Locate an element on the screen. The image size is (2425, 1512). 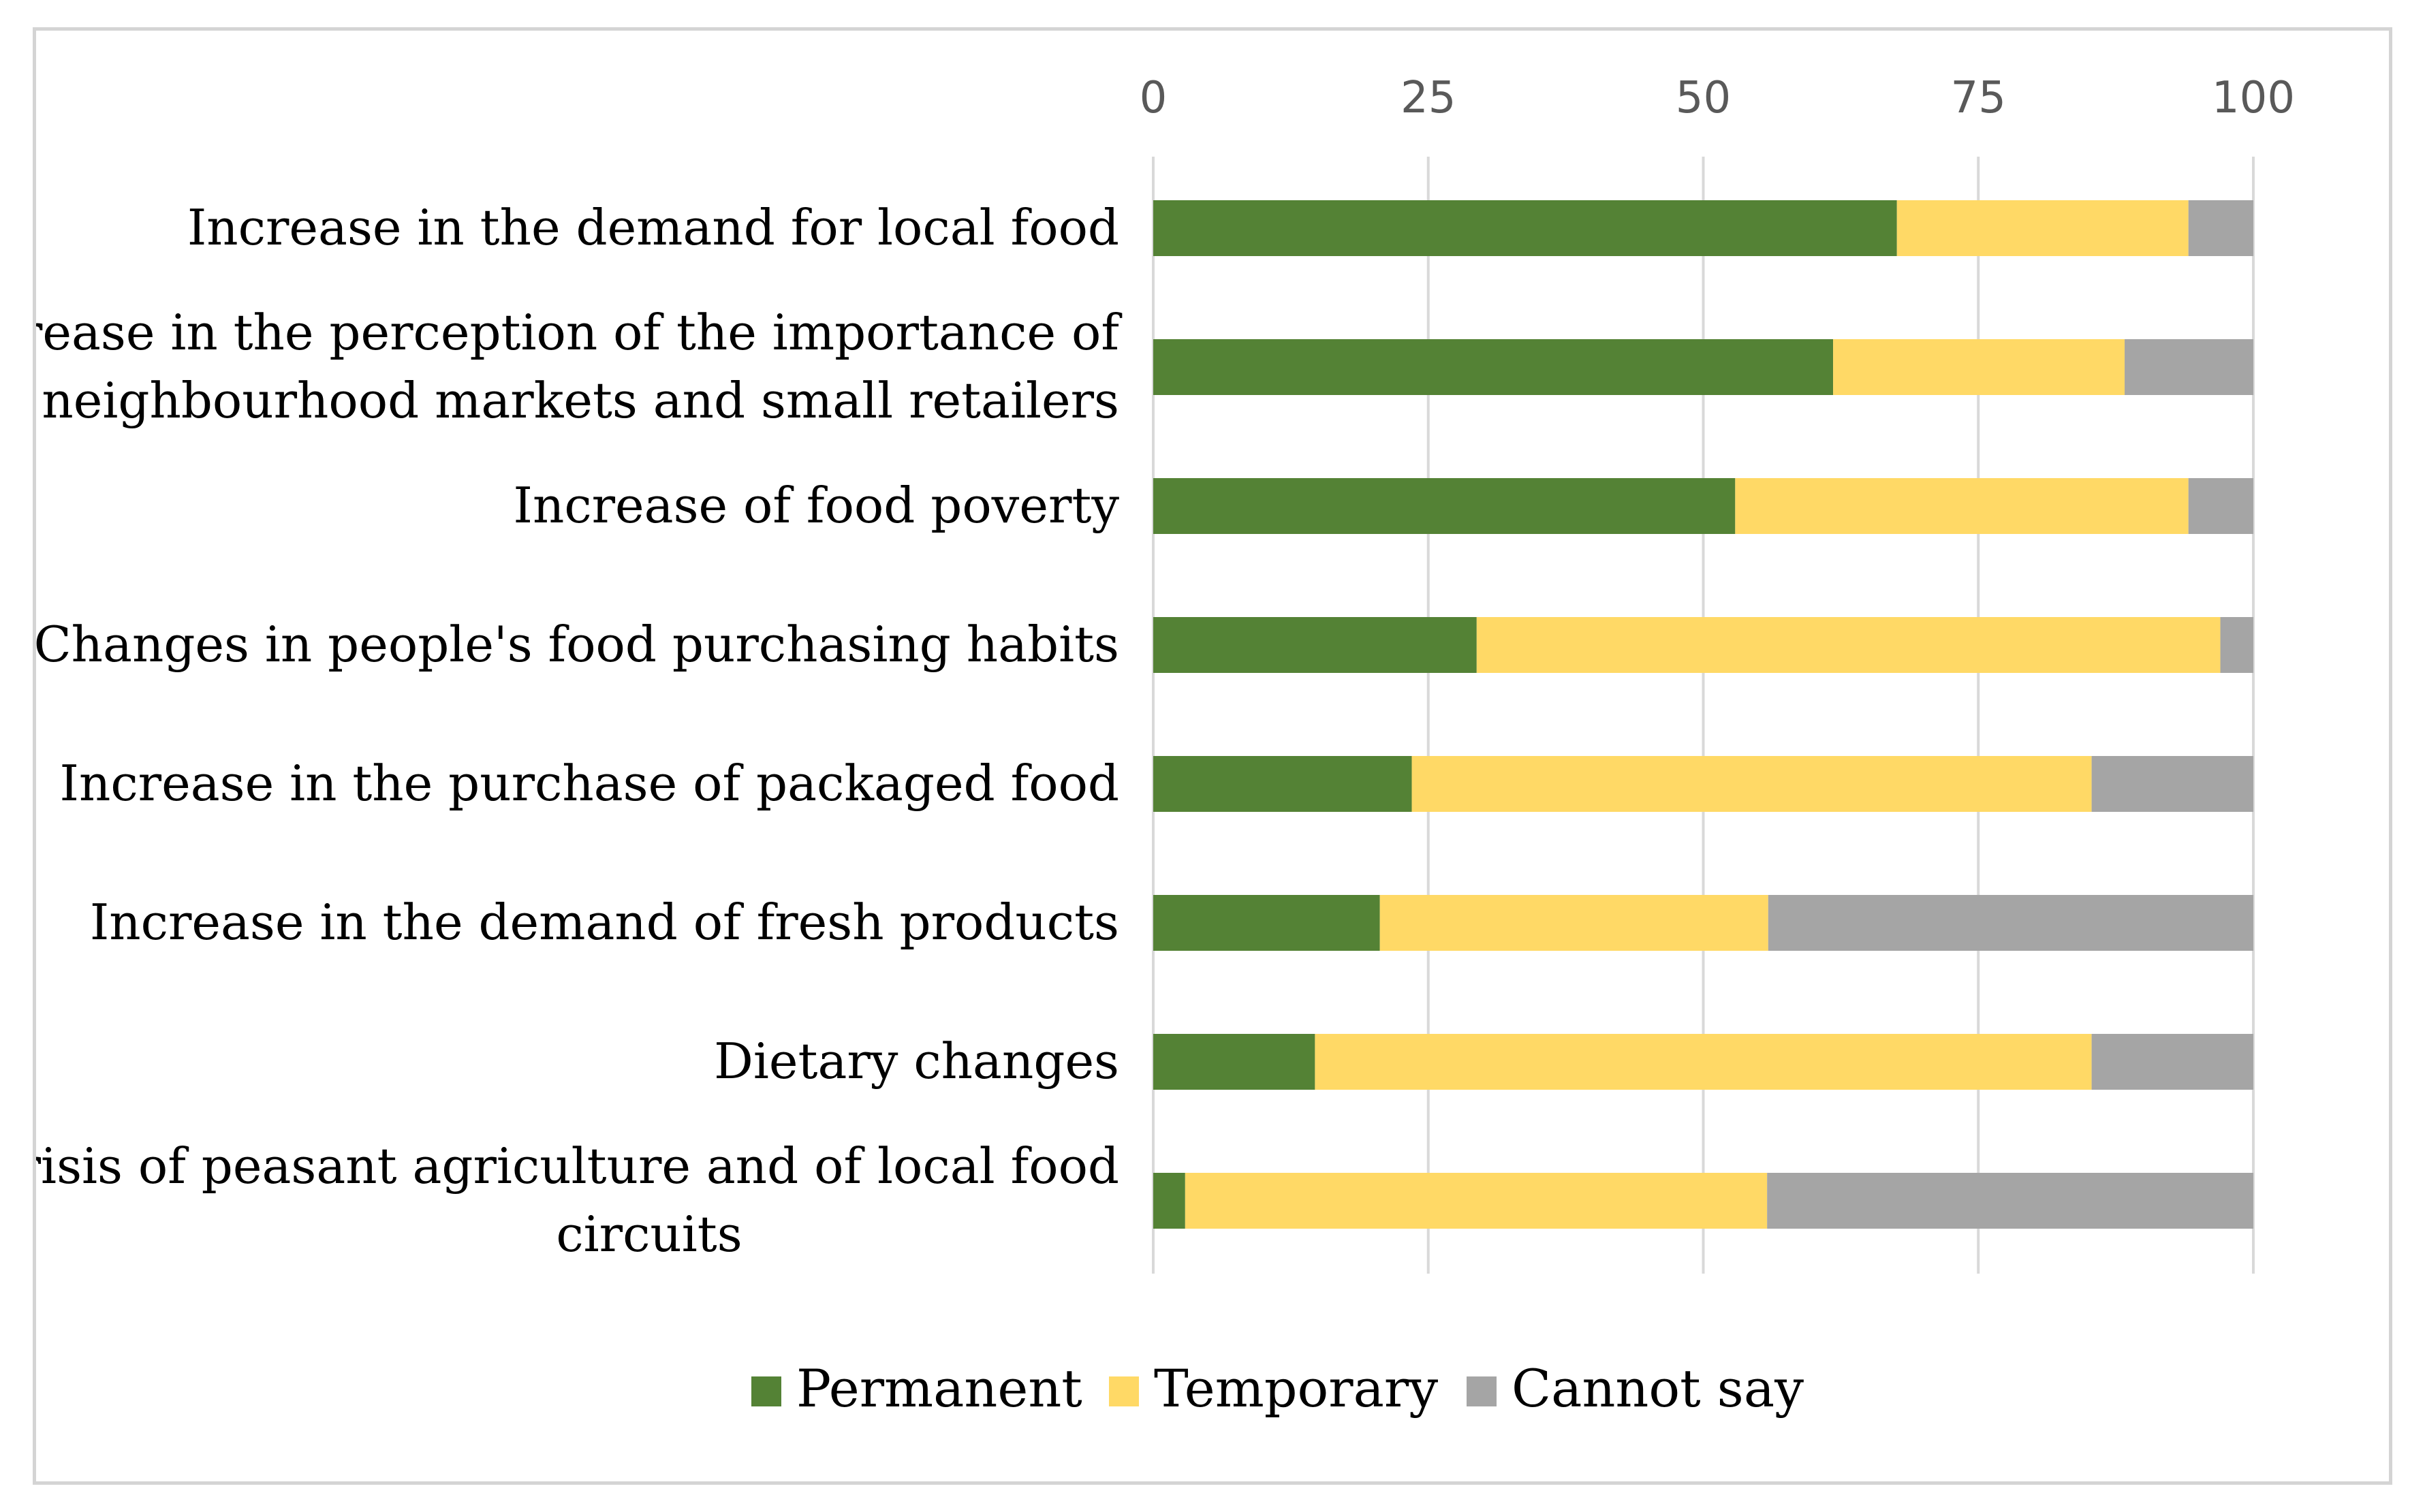
category-label: Increase in the demand of fresh products is located at coordinates (604, 922).